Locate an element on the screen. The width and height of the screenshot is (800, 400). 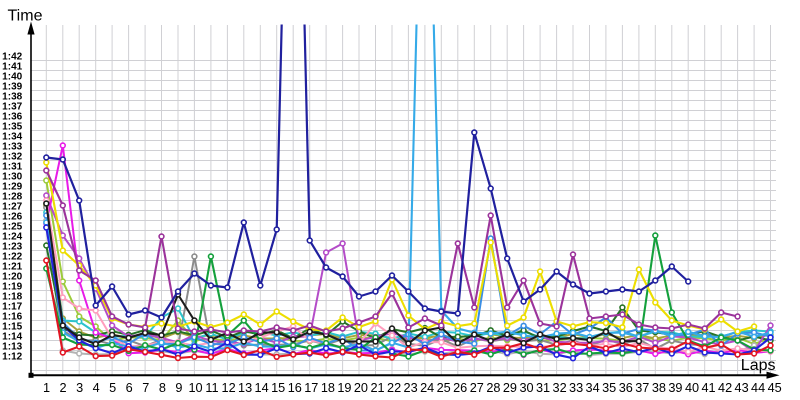
svg-text: 1:40 is located at coordinates (12, 77).